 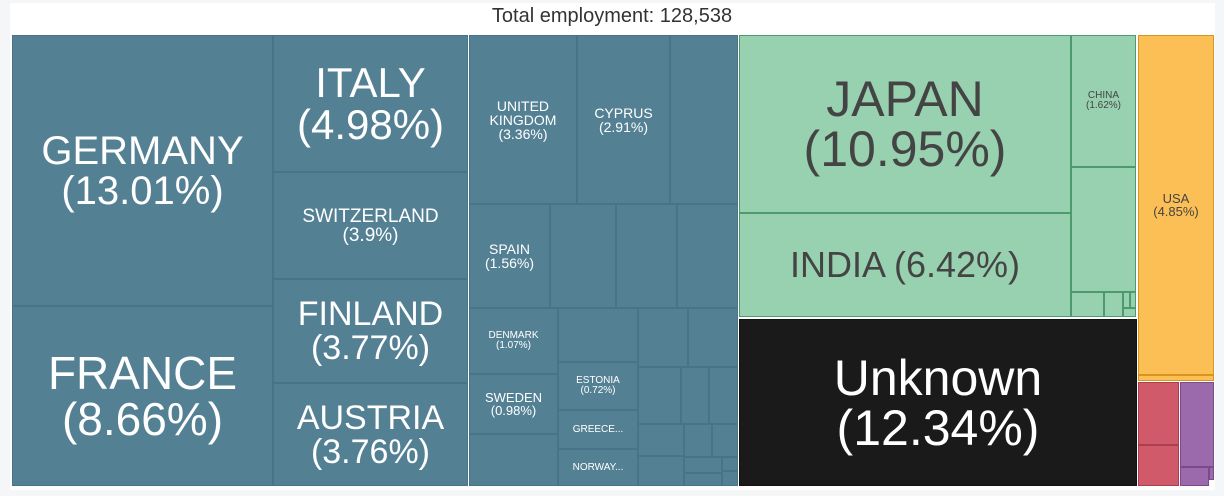 What do you see at coordinates (612, 16) in the screenshot?
I see `chart-title: Total employment: 128,538` at bounding box center [612, 16].